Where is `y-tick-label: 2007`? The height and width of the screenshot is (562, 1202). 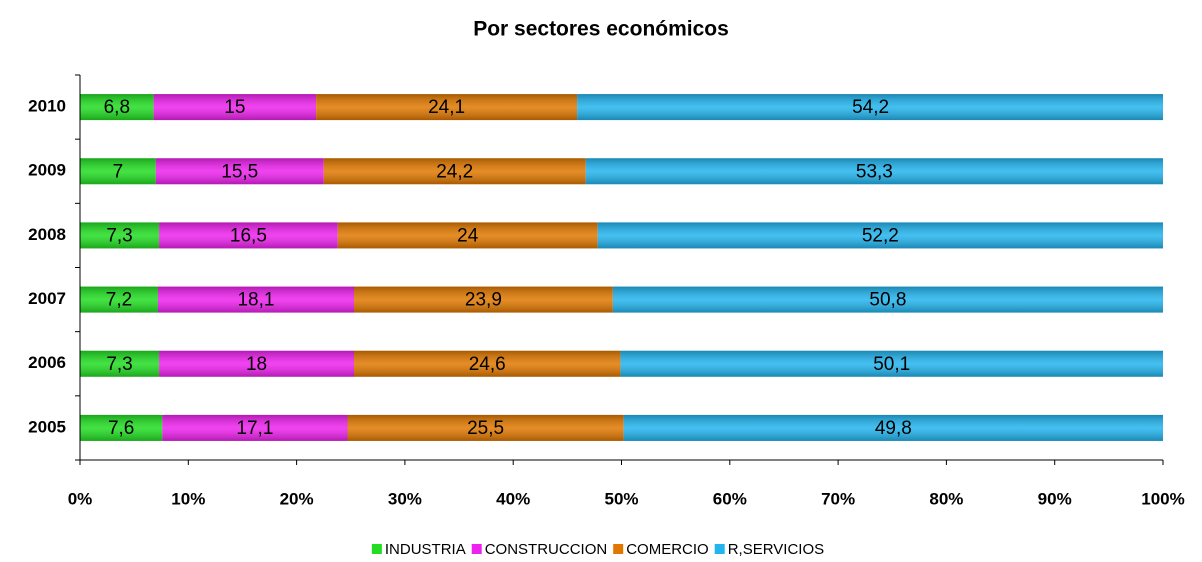
y-tick-label: 2007 is located at coordinates (47, 298).